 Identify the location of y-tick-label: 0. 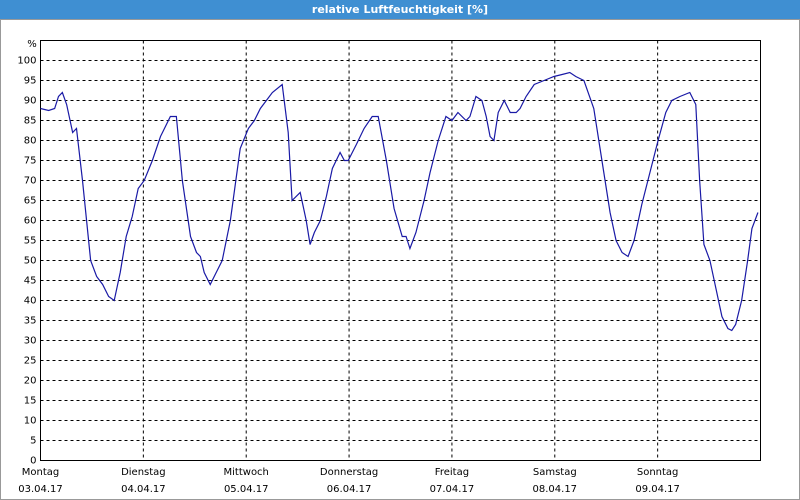
(33, 461).